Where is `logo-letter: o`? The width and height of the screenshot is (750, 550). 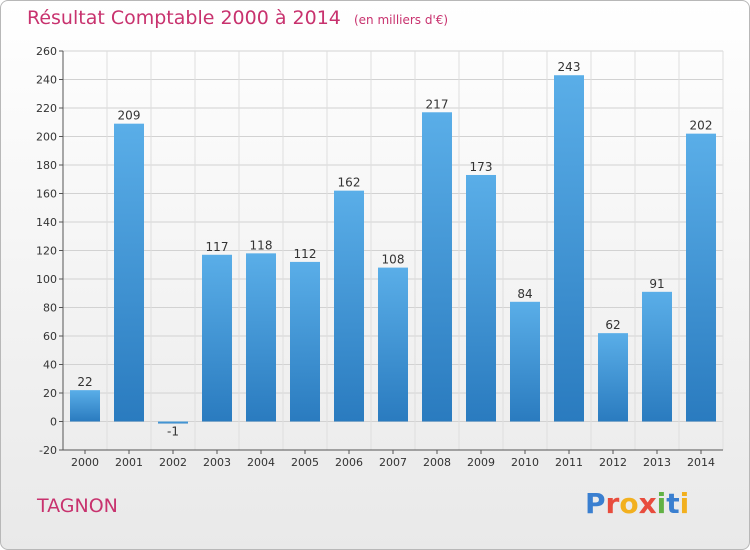 logo-letter: o is located at coordinates (629, 503).